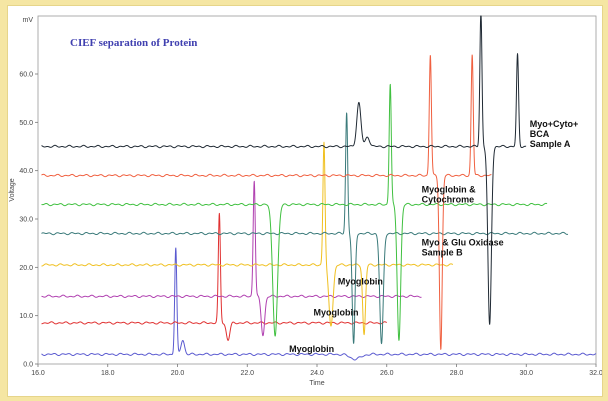 This screenshot has height=401, width=608. I want to click on x-tick-label: 20.0, so click(178, 373).